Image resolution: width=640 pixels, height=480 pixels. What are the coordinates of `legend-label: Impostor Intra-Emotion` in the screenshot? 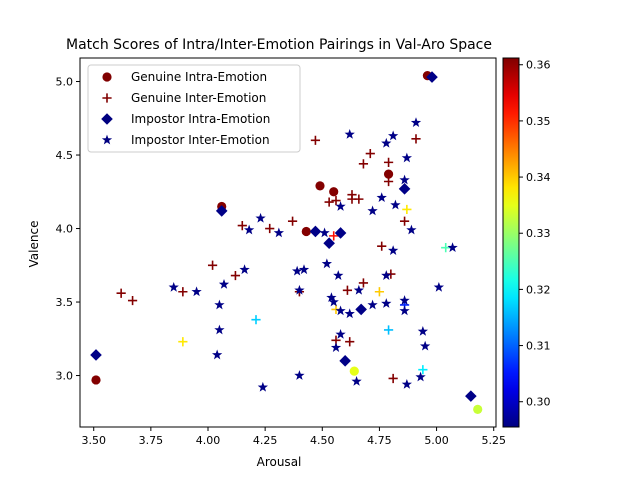 It's located at (200, 119).